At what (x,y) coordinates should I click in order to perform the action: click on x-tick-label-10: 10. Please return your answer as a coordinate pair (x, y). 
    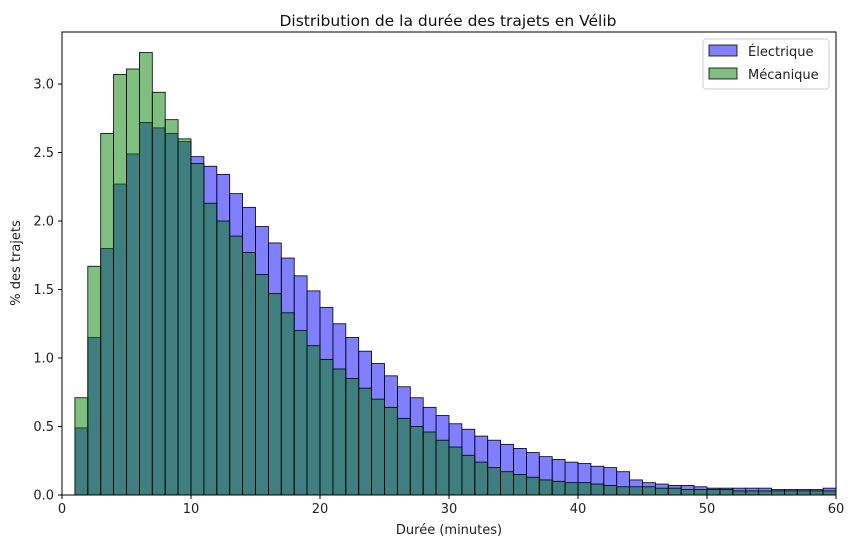
    Looking at the image, I should click on (191, 509).